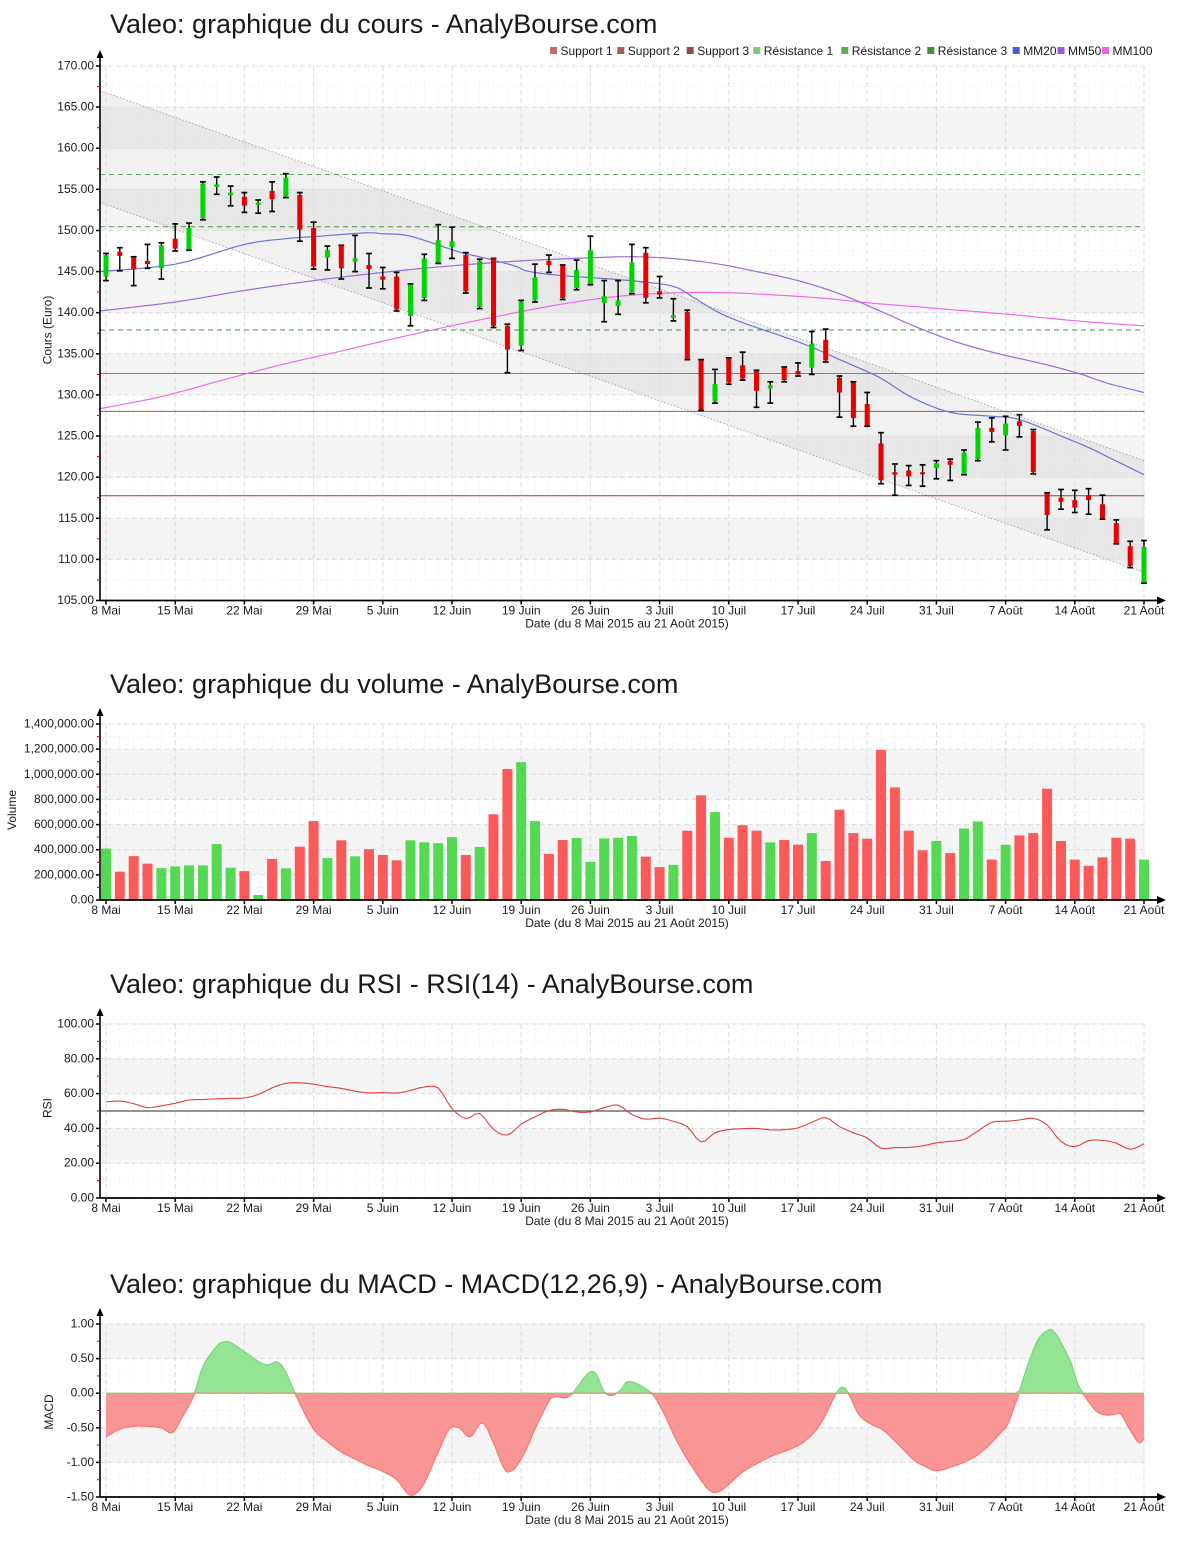 The image size is (1200, 1550). I want to click on svg-text: 400,000.00, so click(64, 849).